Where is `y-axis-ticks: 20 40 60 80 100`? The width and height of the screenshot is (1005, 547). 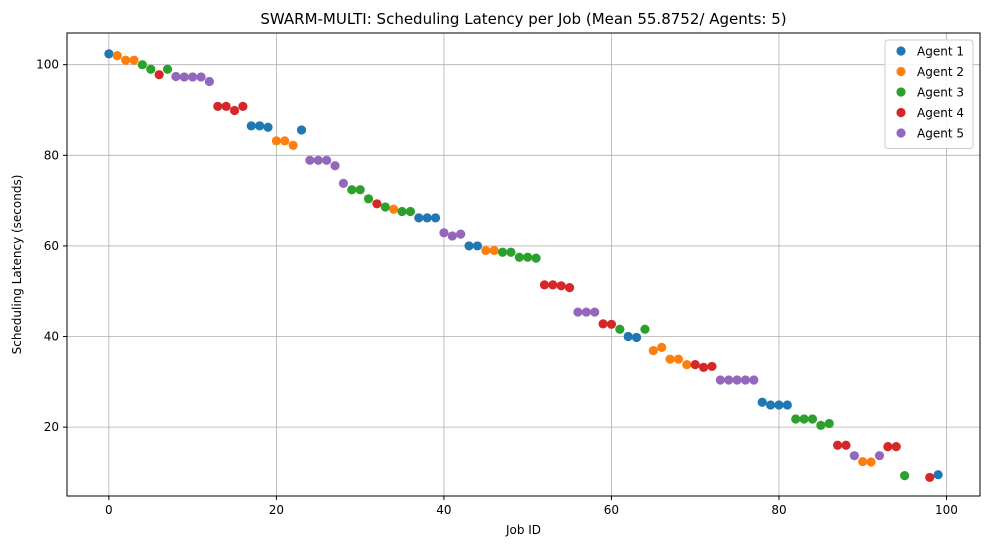 y-axis-ticks: 20 40 60 80 100 is located at coordinates (51, 246).